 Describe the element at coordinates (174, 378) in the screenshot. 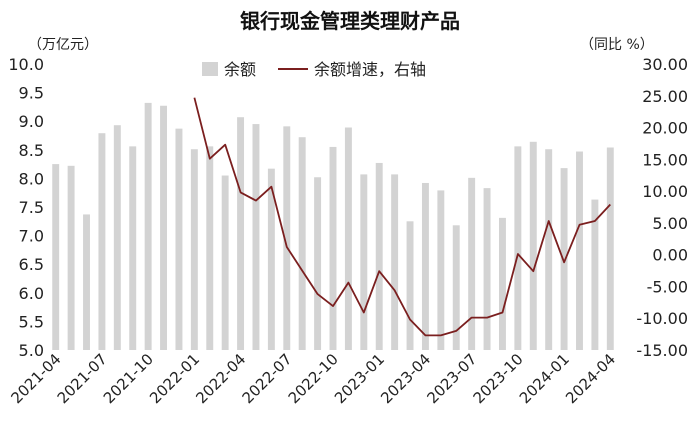

I see `x-tick-label: 2022-01` at that location.